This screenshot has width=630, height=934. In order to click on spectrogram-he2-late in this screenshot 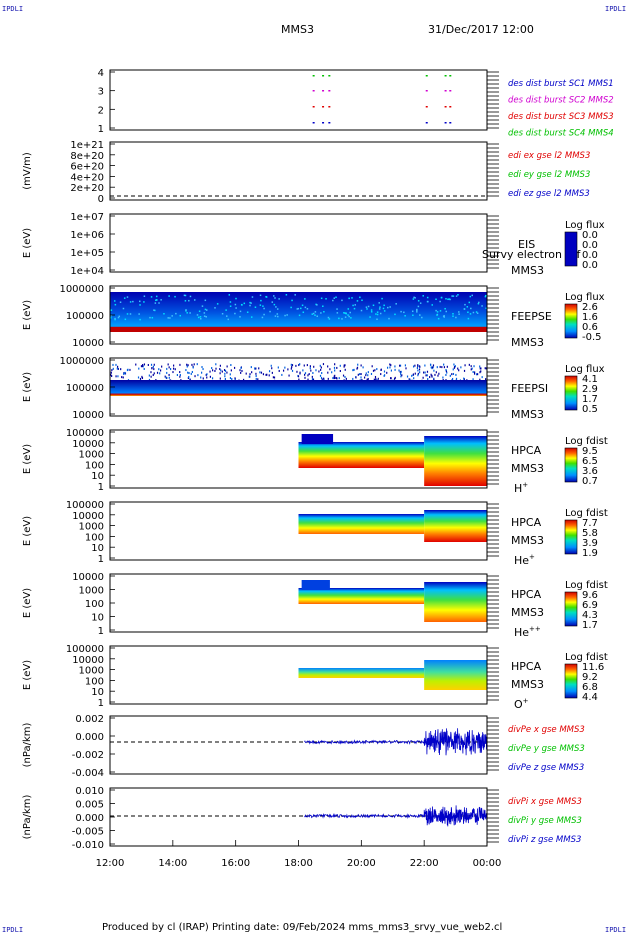, I will do `click(455, 602)`.